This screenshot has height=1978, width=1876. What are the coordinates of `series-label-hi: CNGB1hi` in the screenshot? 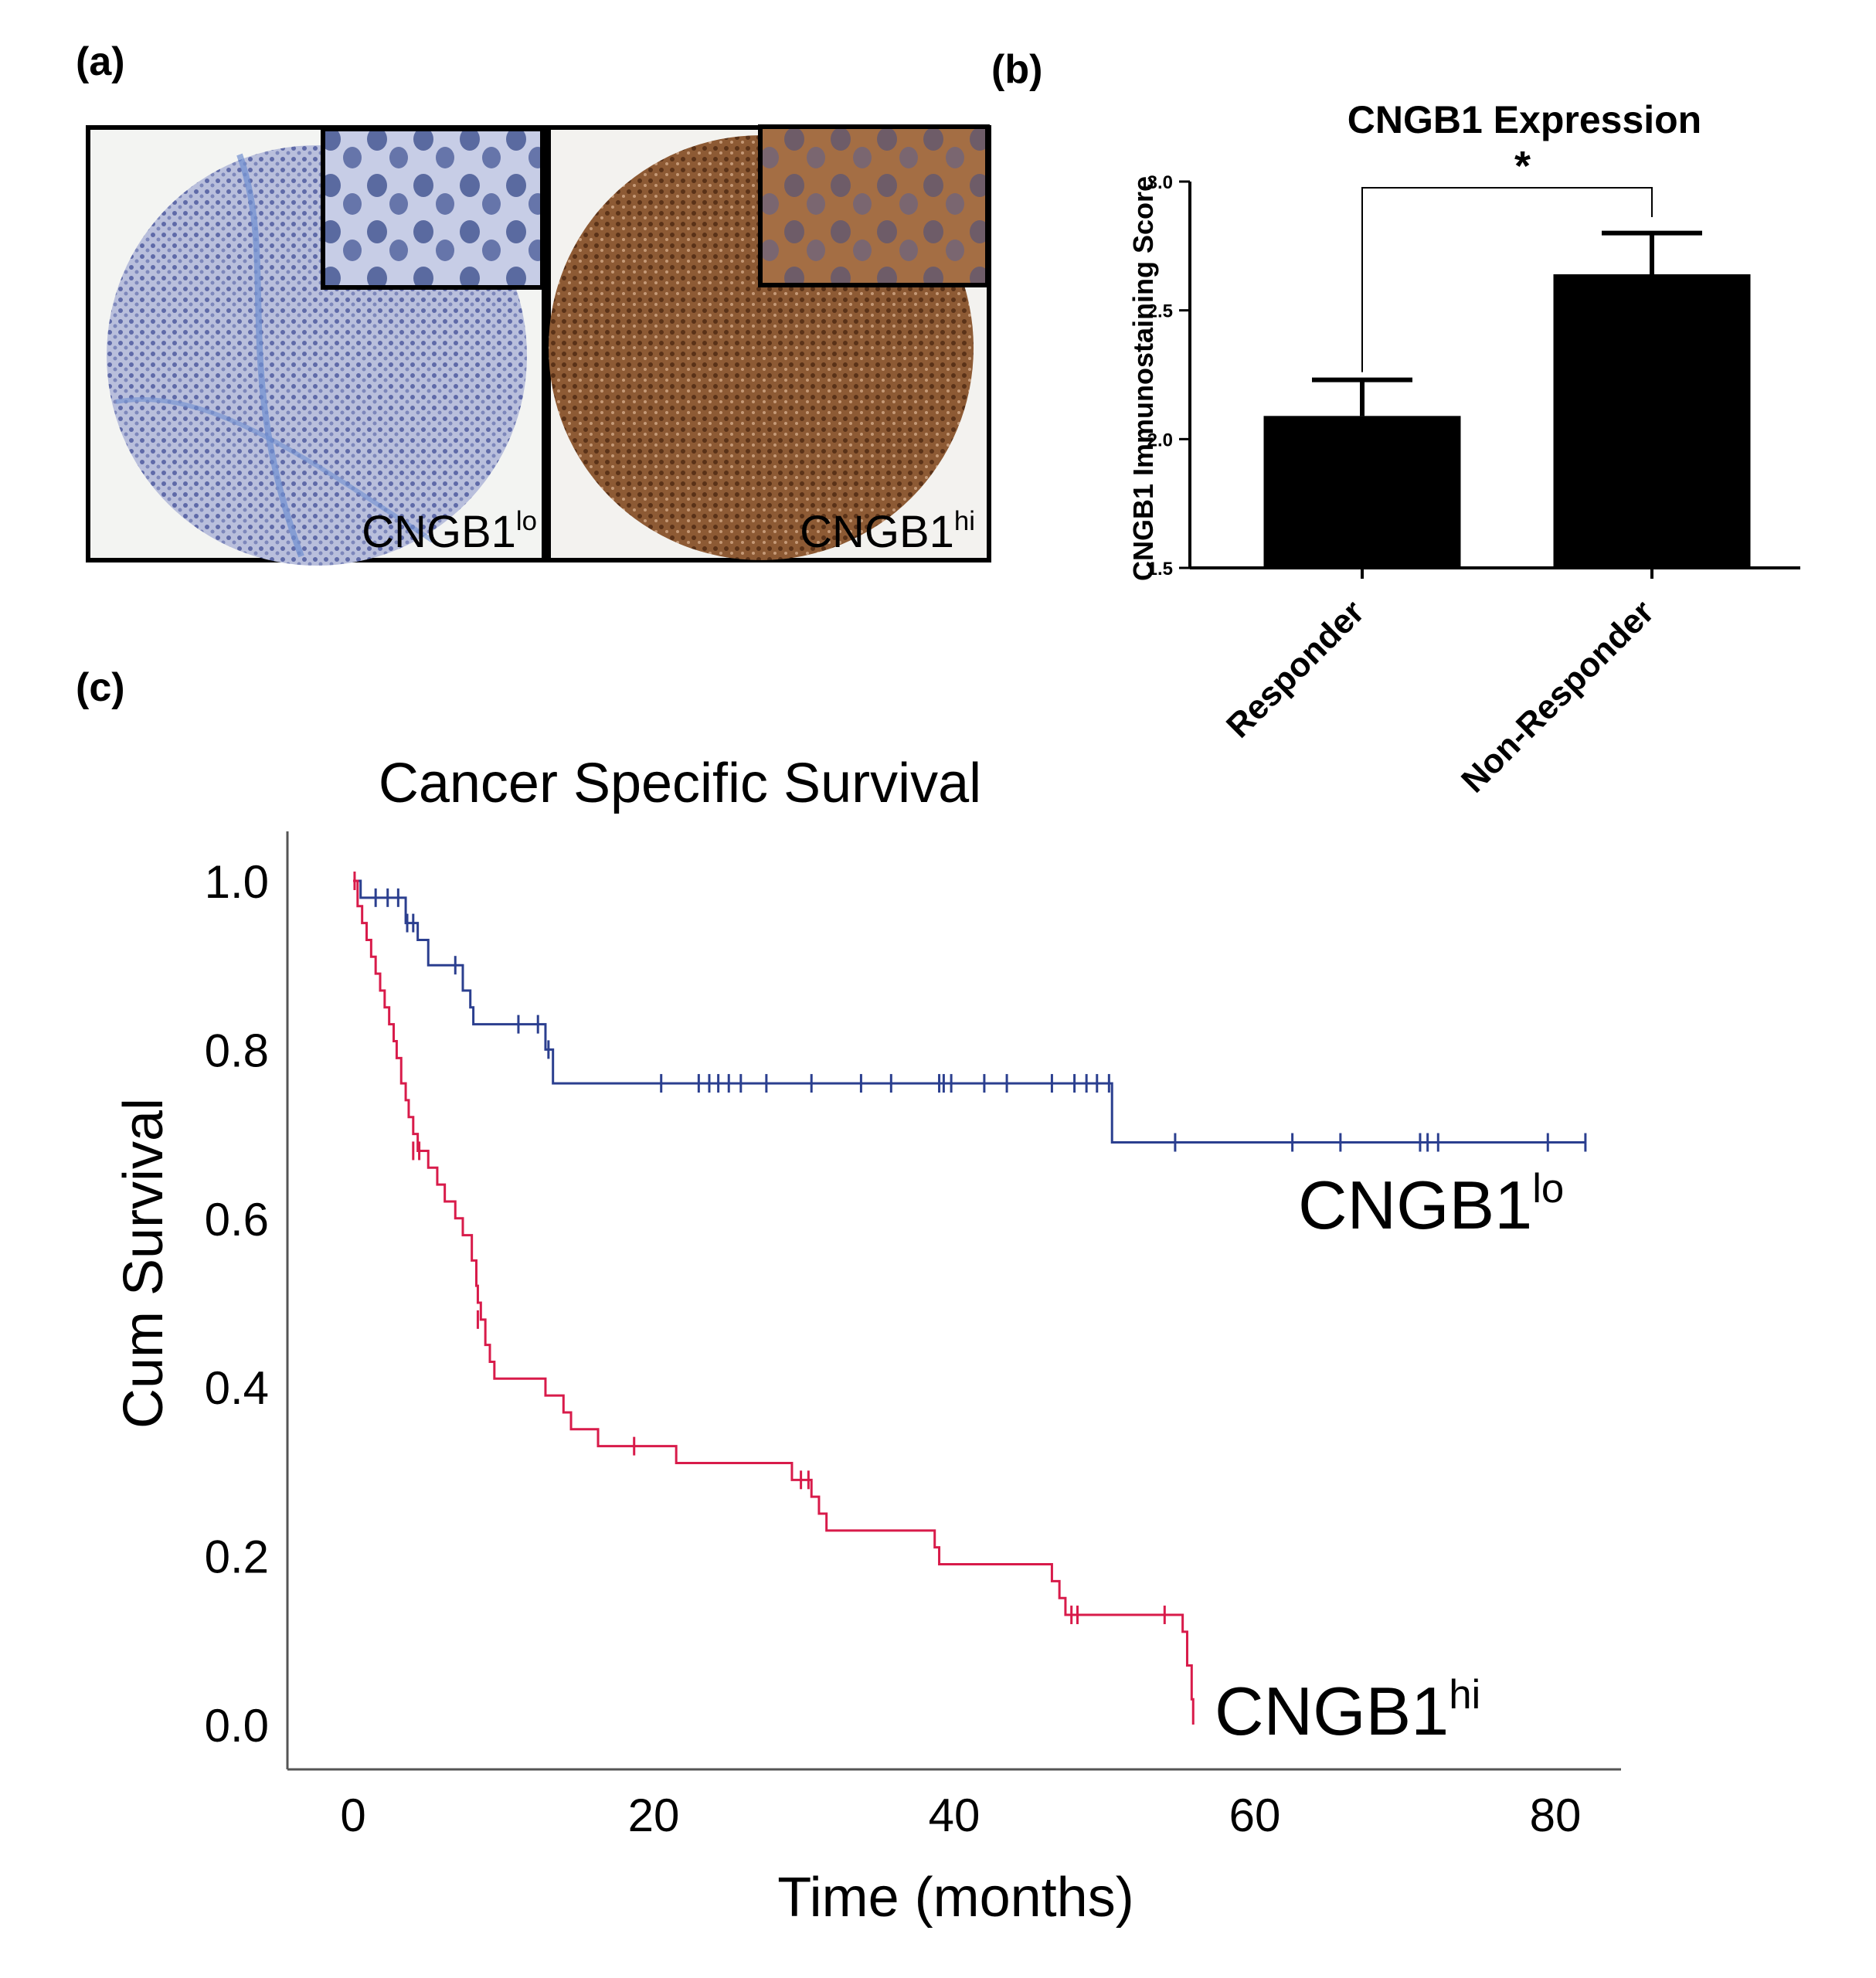 It's located at (1347, 1710).